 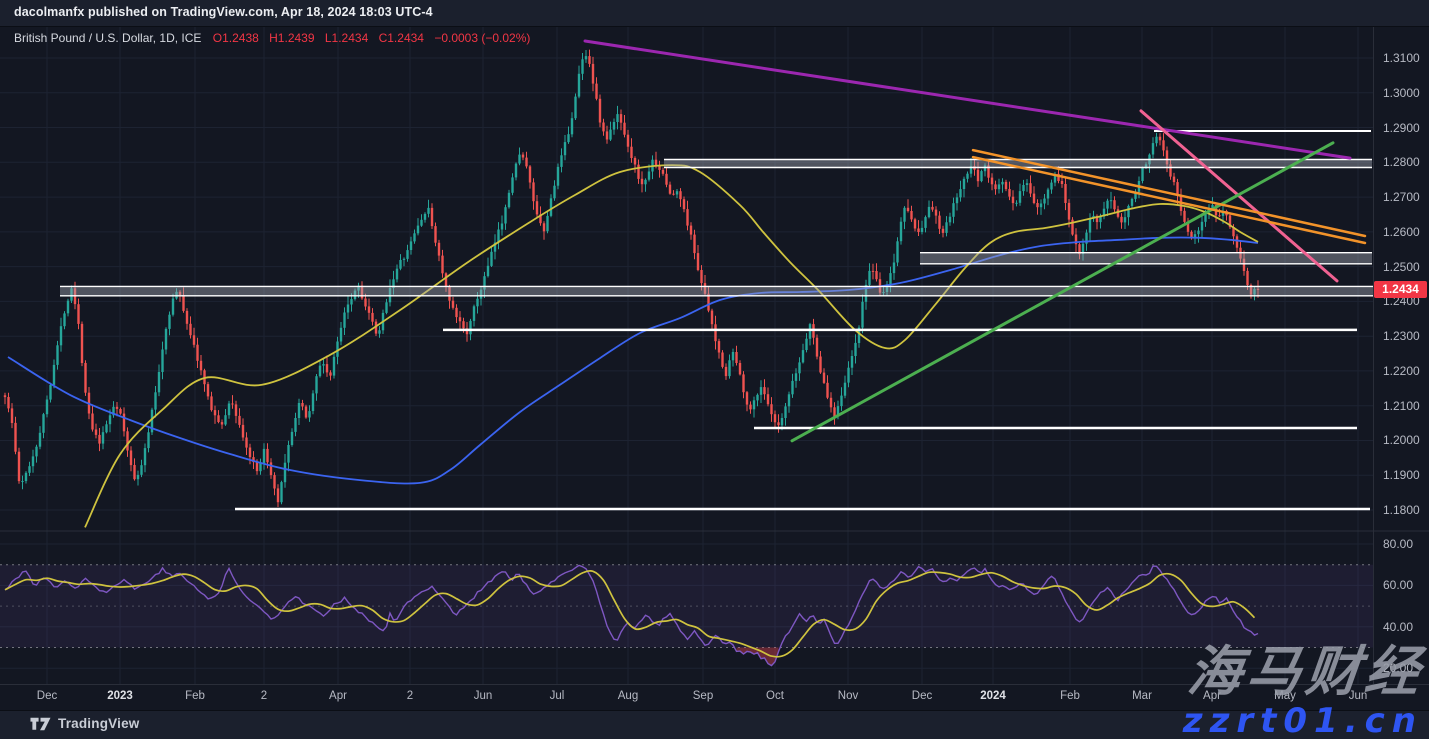 What do you see at coordinates (557, 696) in the screenshot?
I see `time-tick-label: Jul` at bounding box center [557, 696].